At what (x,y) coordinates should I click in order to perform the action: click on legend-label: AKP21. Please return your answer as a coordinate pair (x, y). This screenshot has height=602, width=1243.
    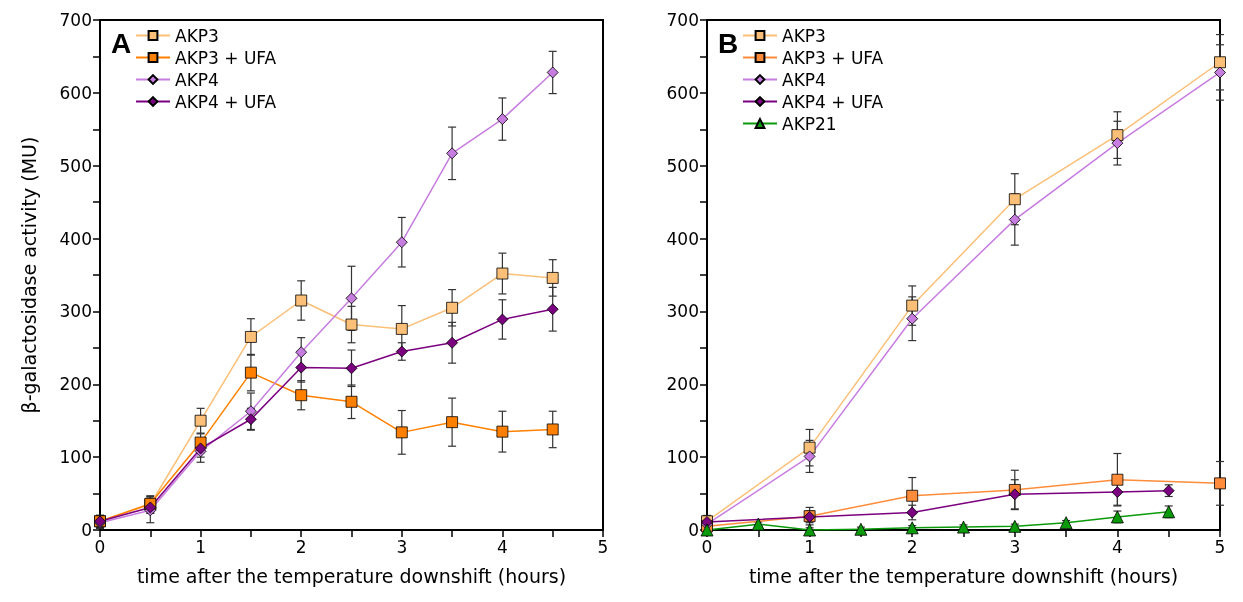
    Looking at the image, I should click on (809, 123).